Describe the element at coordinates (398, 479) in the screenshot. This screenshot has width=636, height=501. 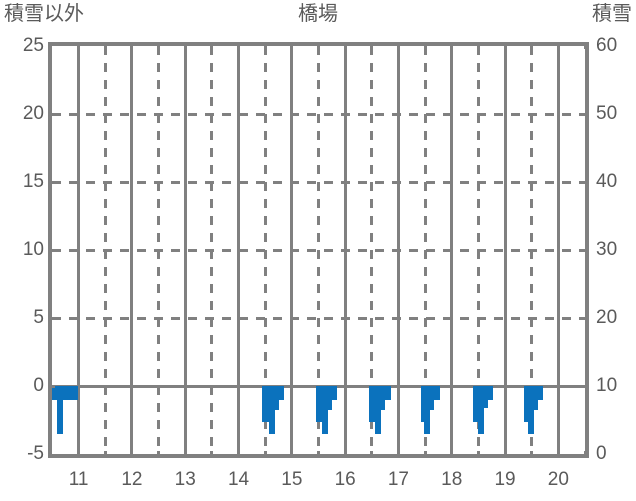
I see `x-axis-tick-label: 17` at that location.